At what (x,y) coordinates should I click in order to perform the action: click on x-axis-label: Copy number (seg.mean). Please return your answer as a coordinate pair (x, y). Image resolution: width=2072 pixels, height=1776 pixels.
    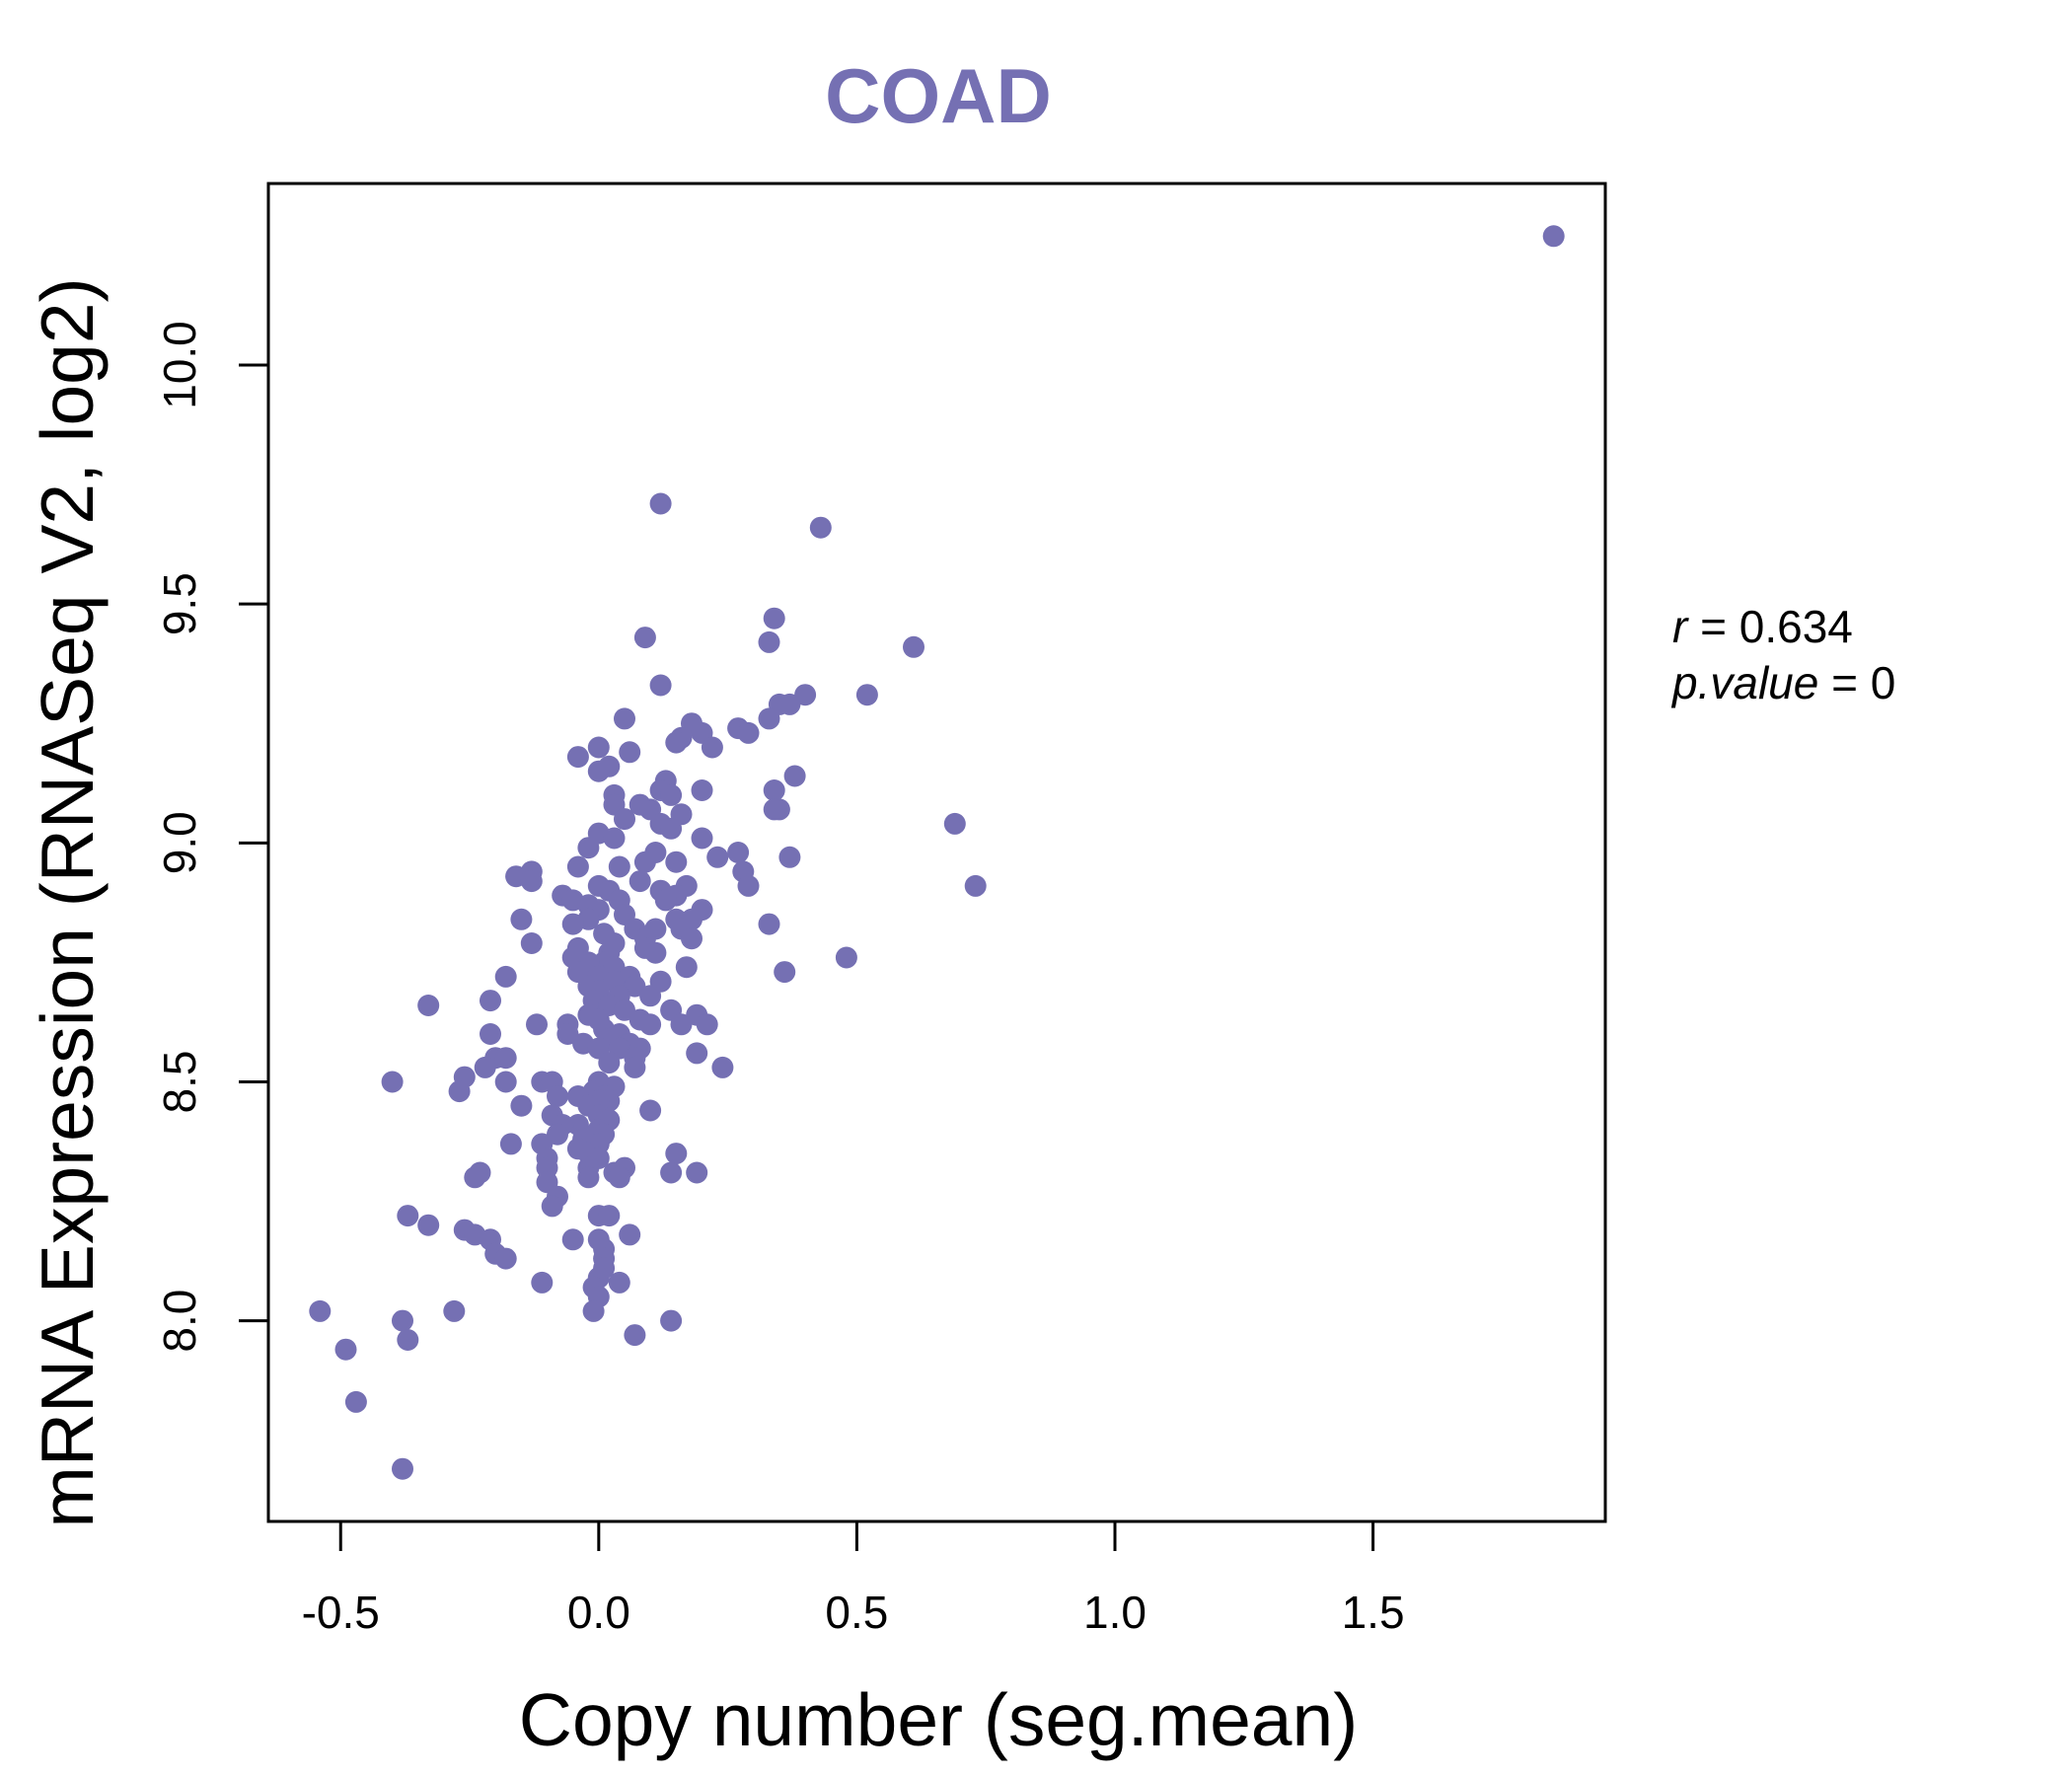
    Looking at the image, I should click on (939, 1720).